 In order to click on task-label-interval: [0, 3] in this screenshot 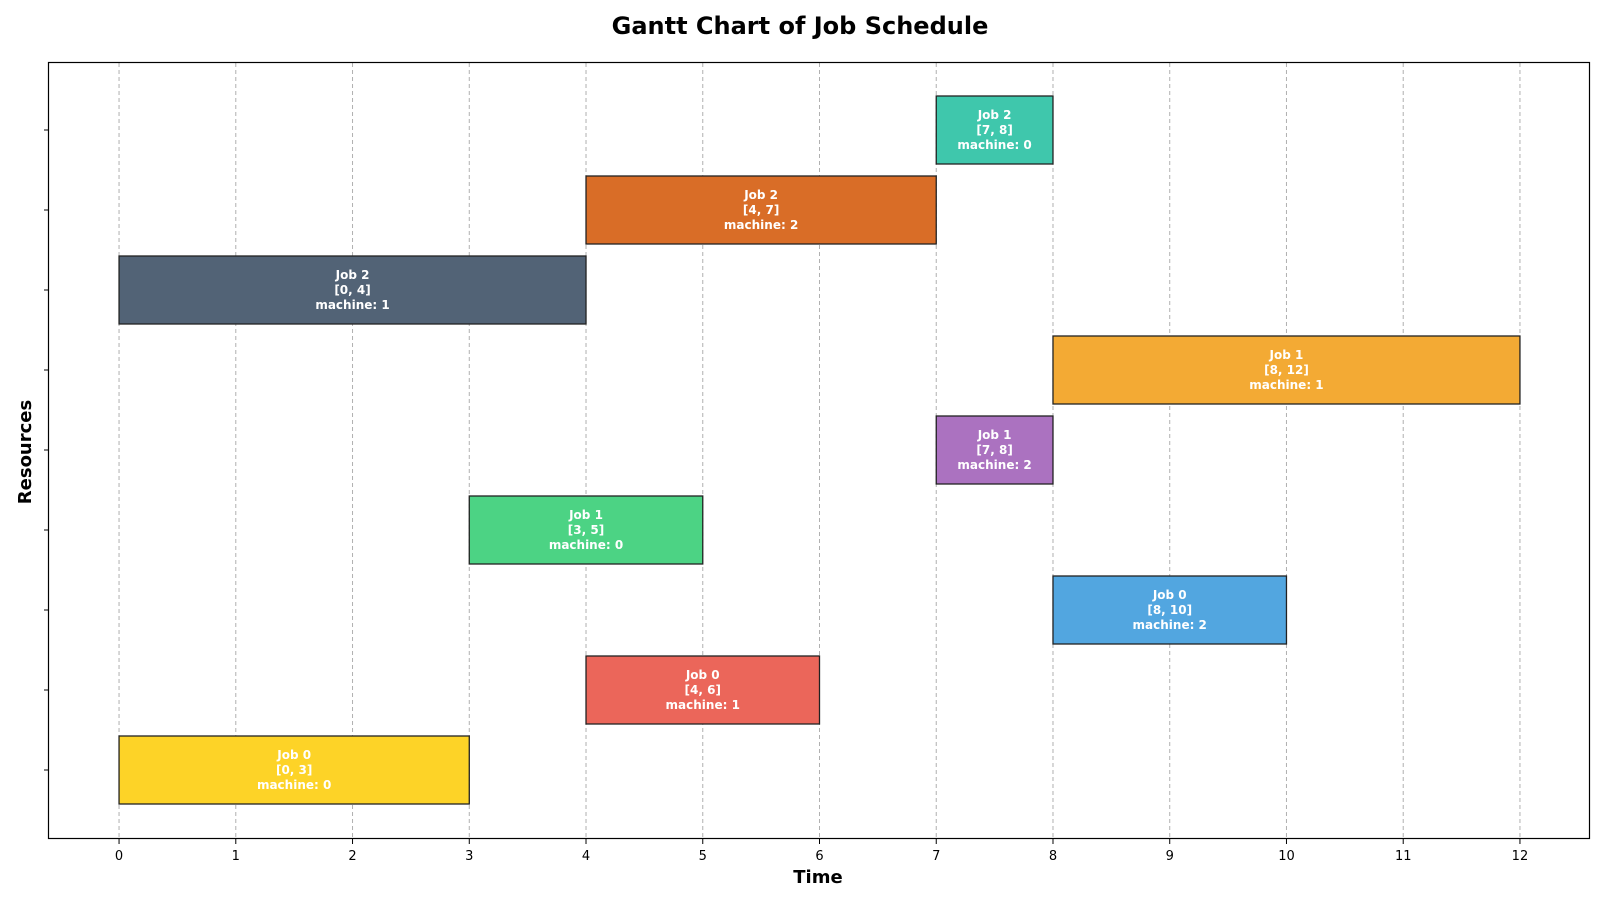, I will do `click(294, 770)`.